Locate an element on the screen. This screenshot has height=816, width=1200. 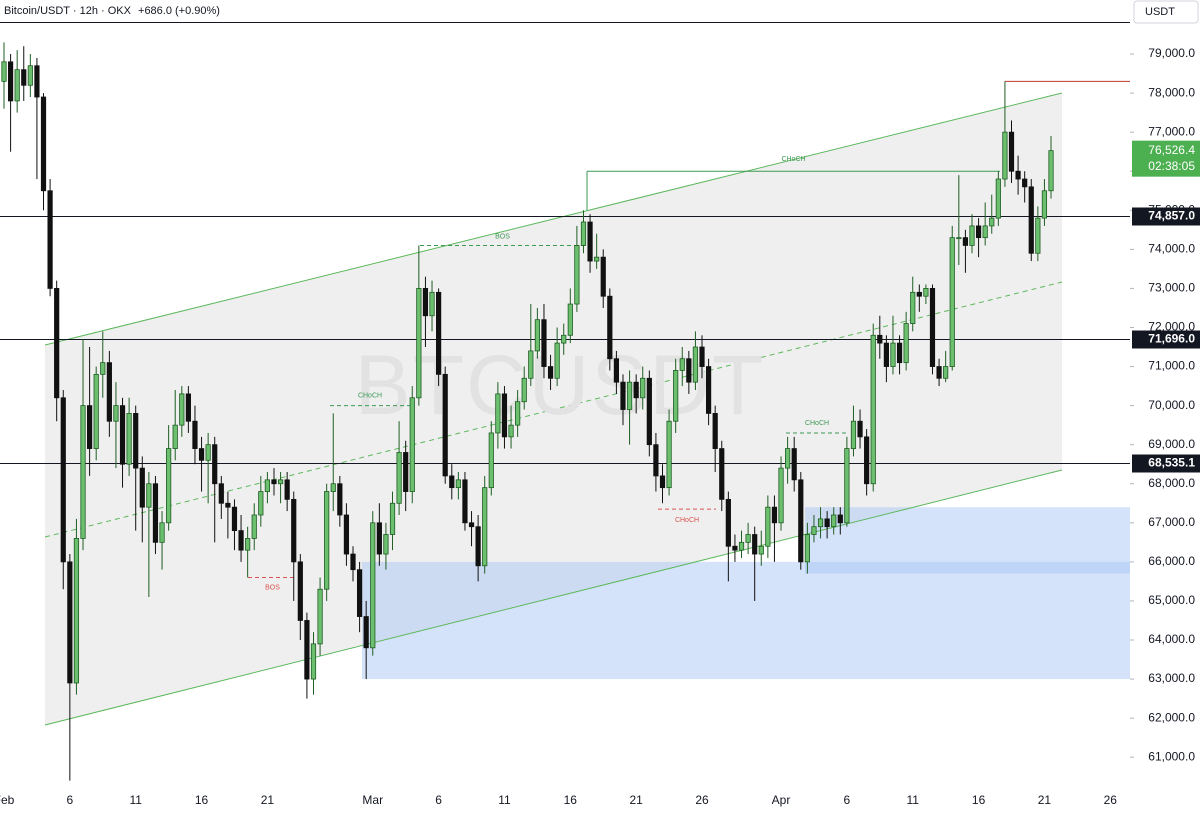
x-tick-label: 26 is located at coordinates (1111, 800).